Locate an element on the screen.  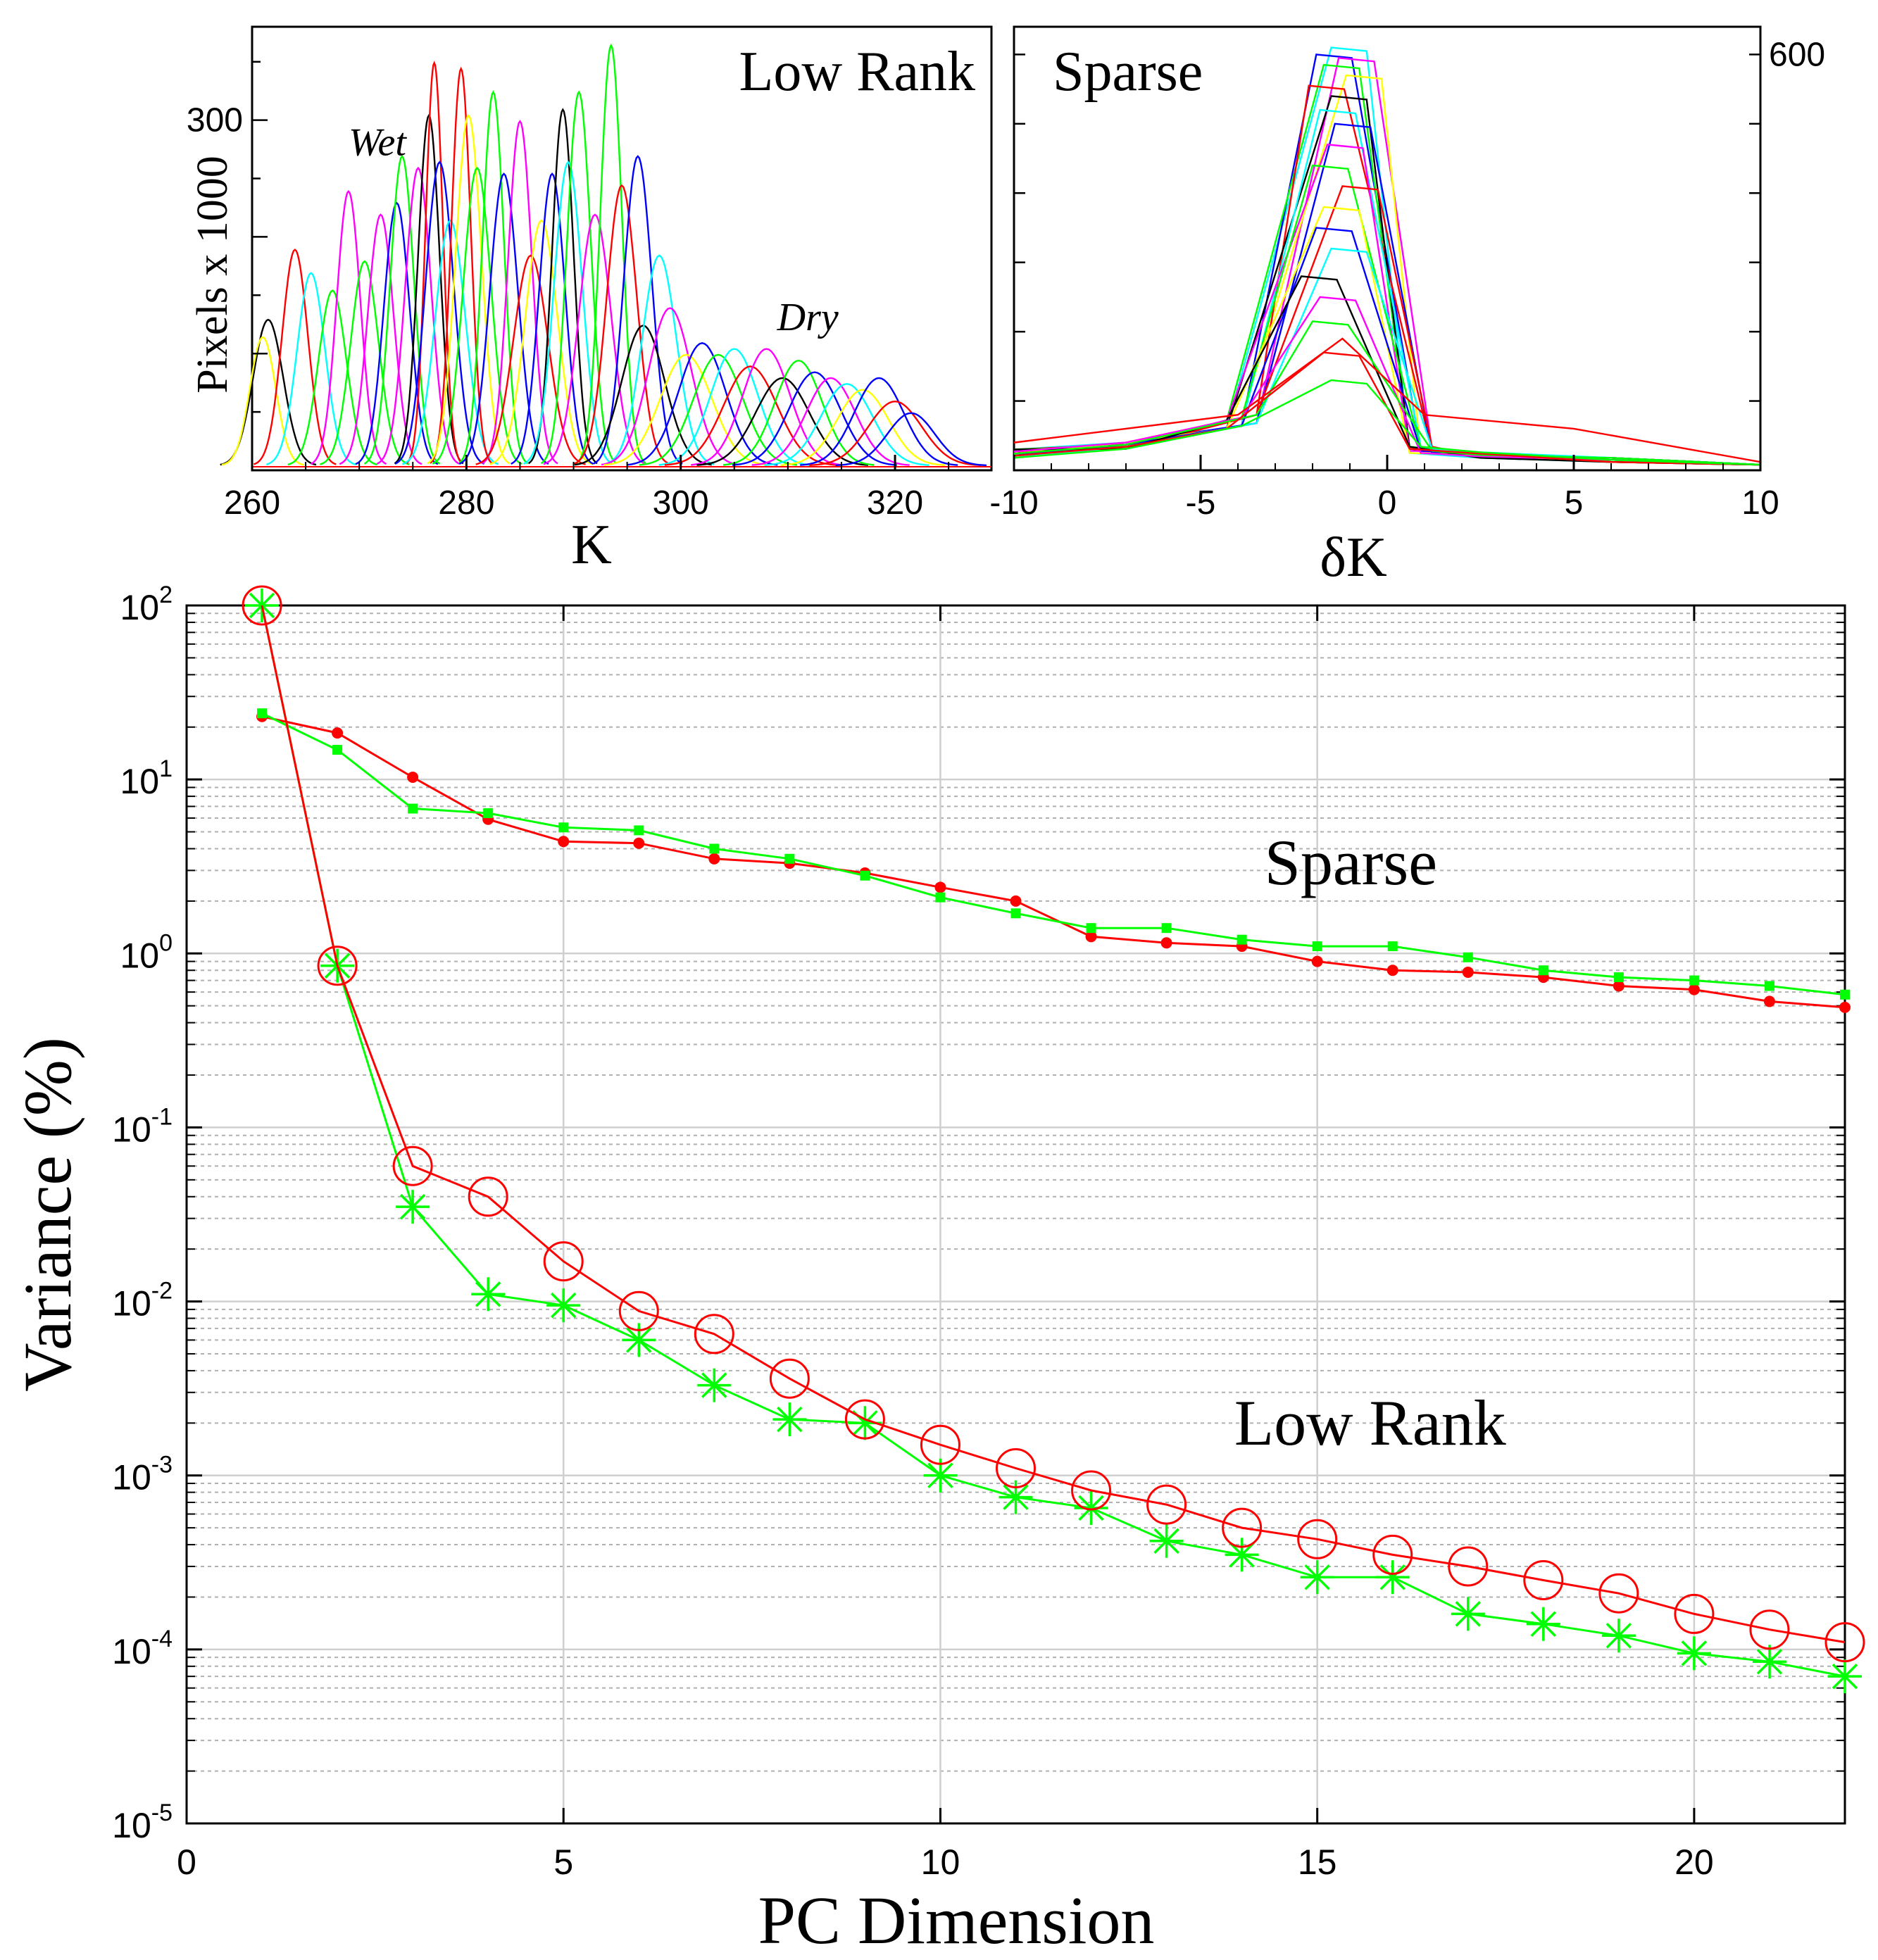
variance-y-tick-label: 10⁻² is located at coordinates (142, 1301).